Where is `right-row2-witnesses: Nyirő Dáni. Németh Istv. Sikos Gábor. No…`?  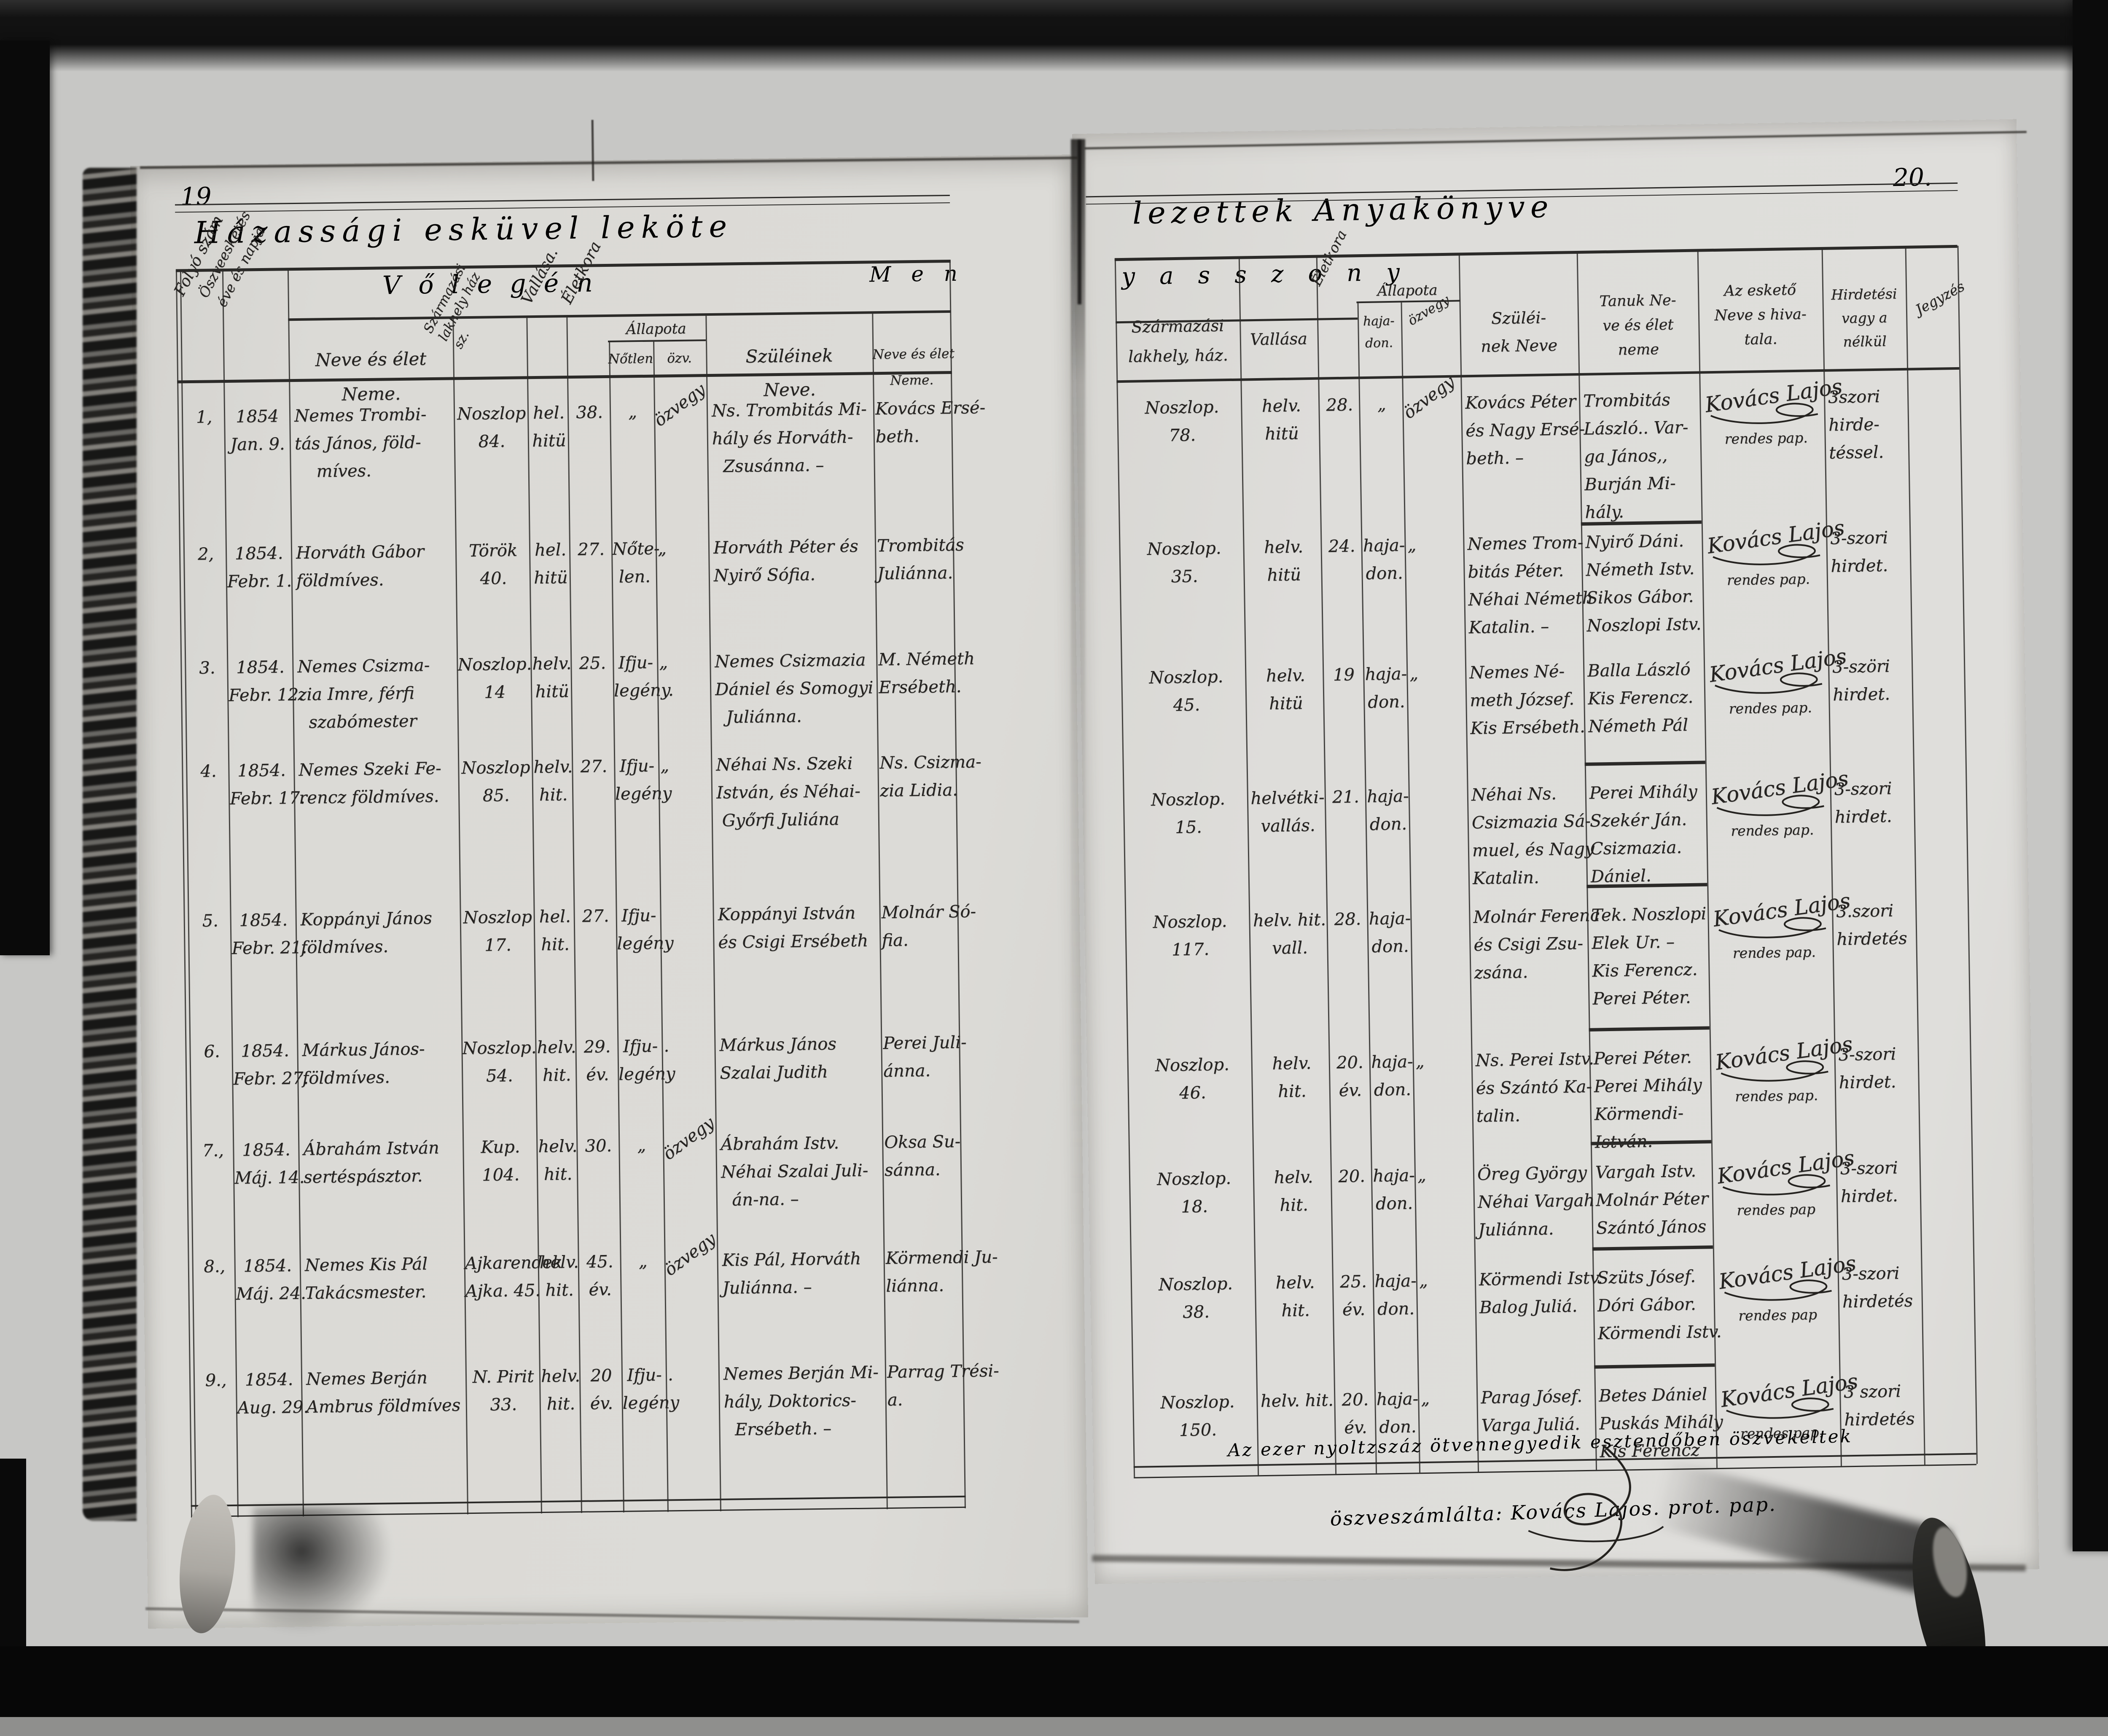
right-row2-witnesses: Nyirő Dáni. Németh Istv. Sikos Gábor. No… is located at coordinates (1643, 583).